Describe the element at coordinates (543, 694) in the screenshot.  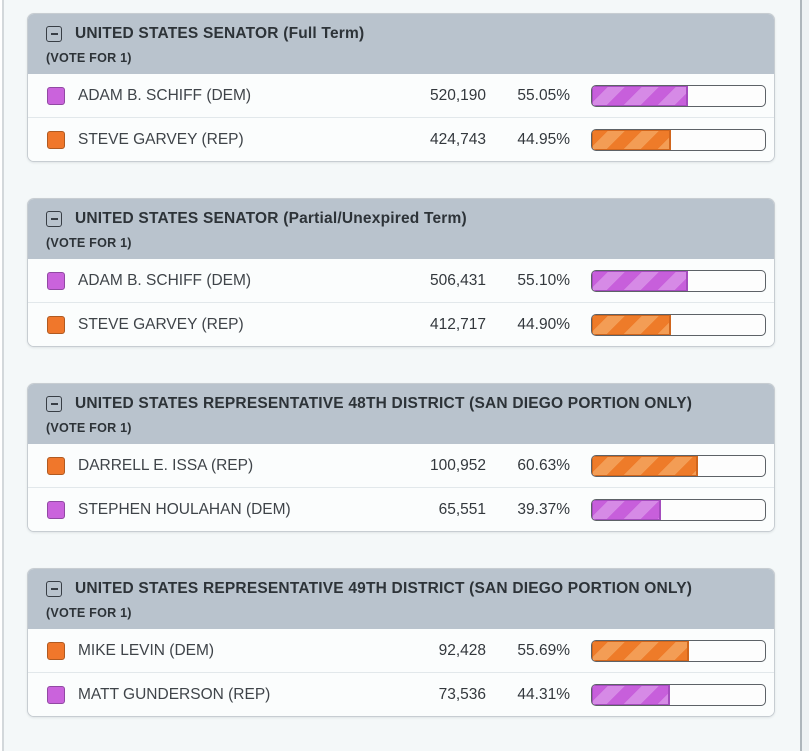
I see `vote-percent: 44.31%` at that location.